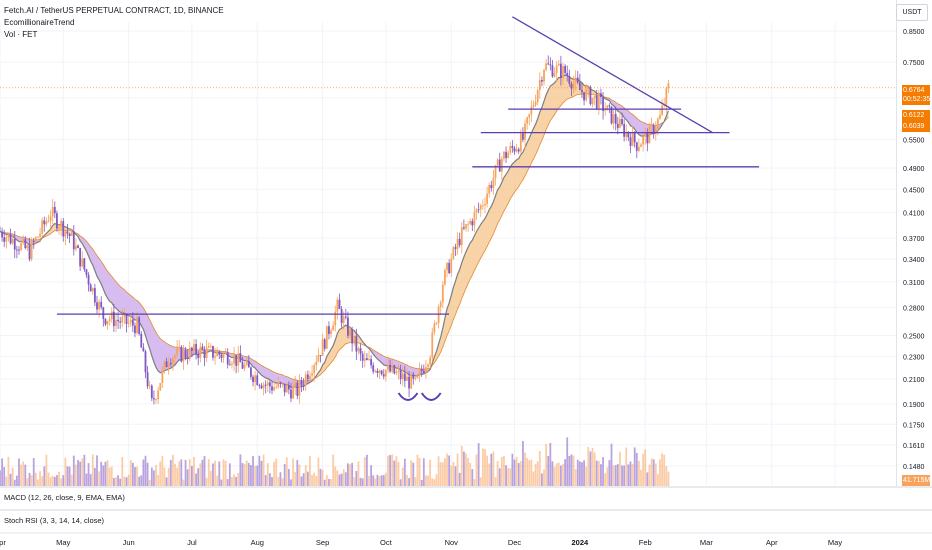 The height and width of the screenshot is (550, 932). Describe the element at coordinates (39, 22) in the screenshot. I see `indicator-ecomillionaire-trend: EcomillionaireTrend` at that location.